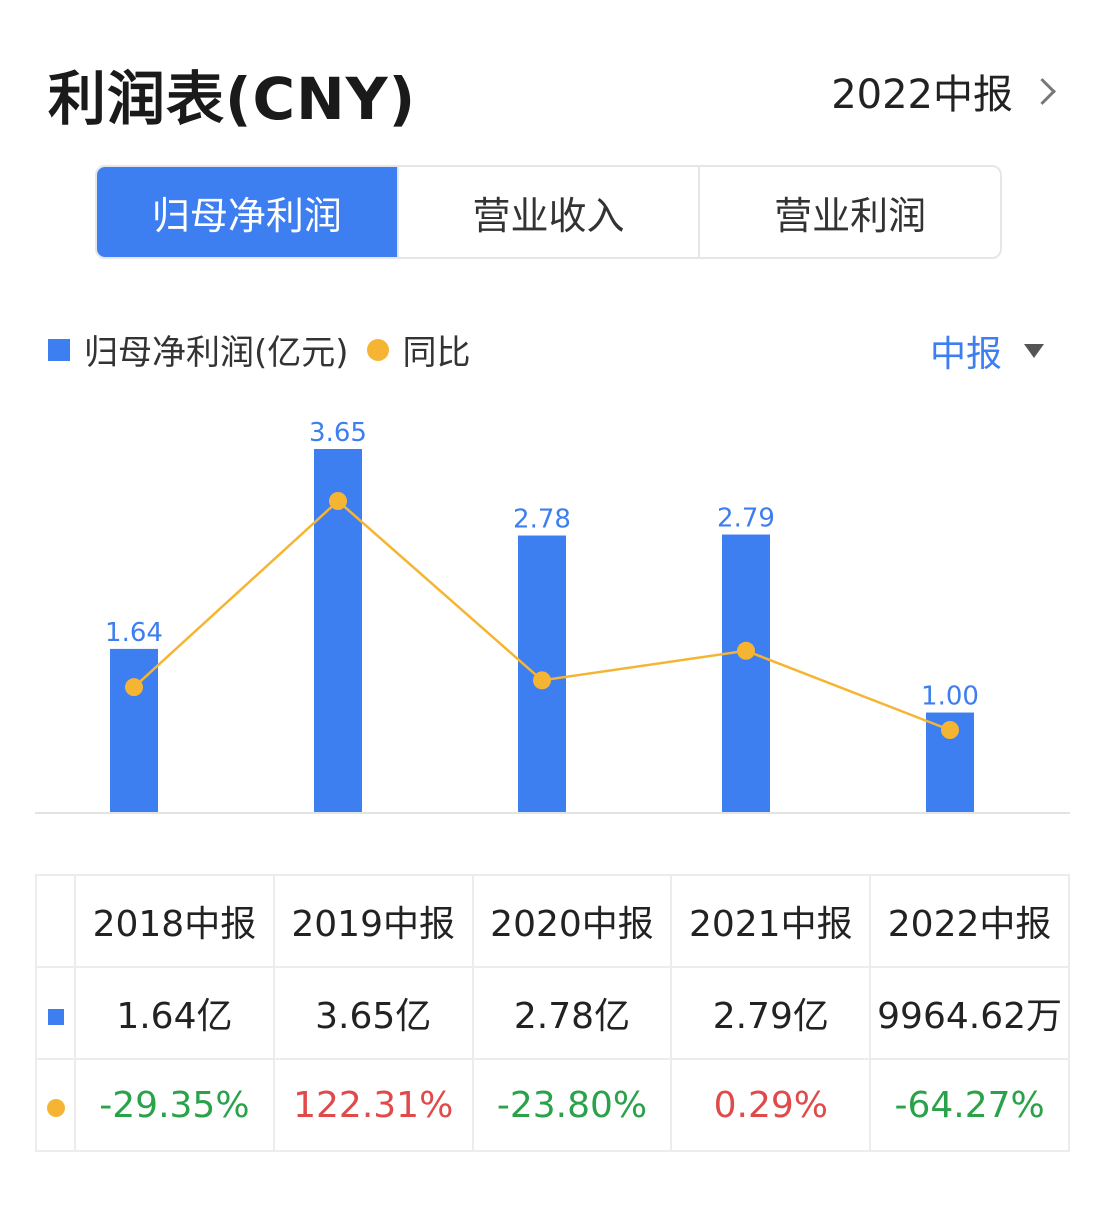  What do you see at coordinates (969, 921) in the screenshot?
I see `table-header-cell: 2022中报` at bounding box center [969, 921].